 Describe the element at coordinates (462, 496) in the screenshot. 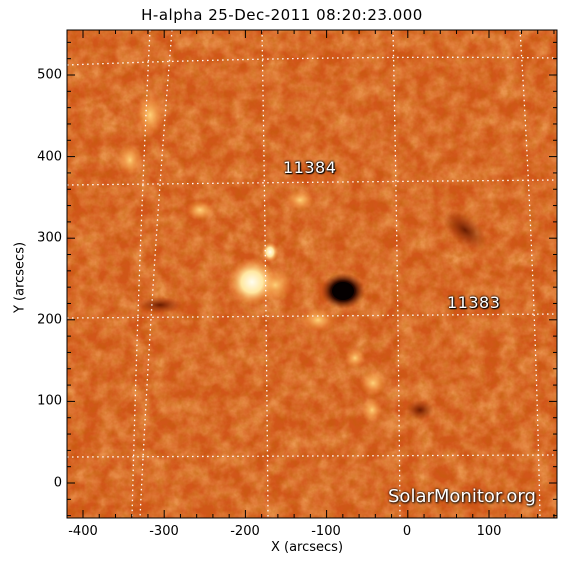

I see `watermark: SolarMonitor.org` at that location.